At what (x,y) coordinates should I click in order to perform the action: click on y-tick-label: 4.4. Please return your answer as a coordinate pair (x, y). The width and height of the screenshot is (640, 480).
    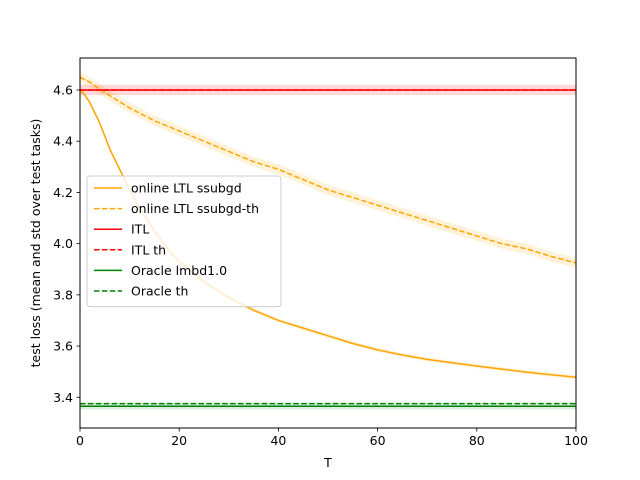
    Looking at the image, I should click on (63, 141).